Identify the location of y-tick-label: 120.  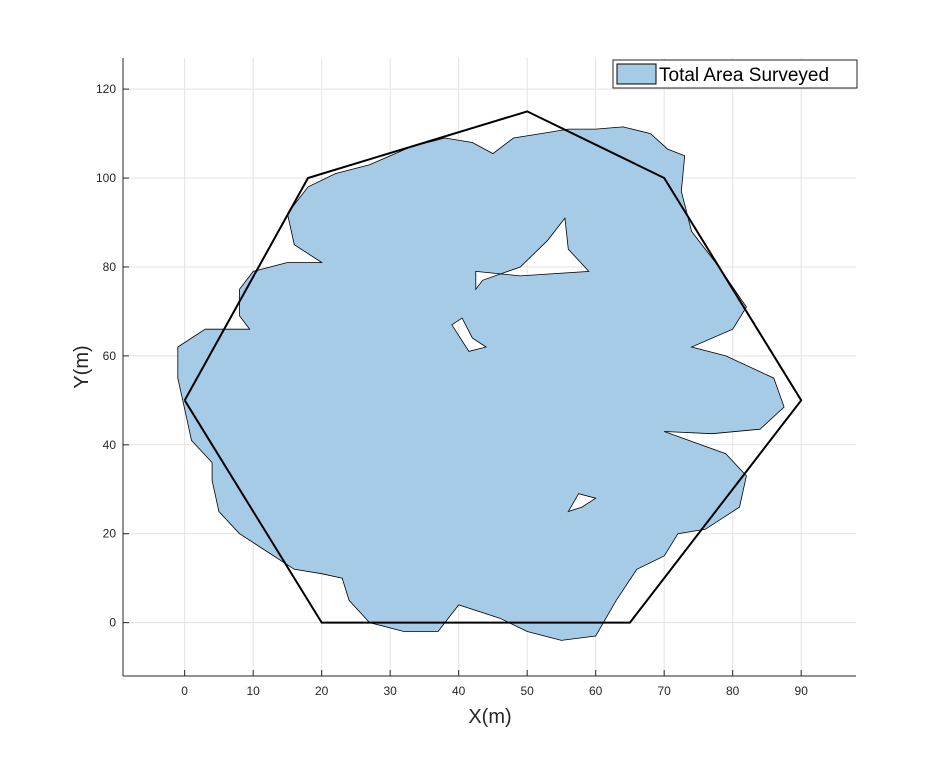
(106, 89).